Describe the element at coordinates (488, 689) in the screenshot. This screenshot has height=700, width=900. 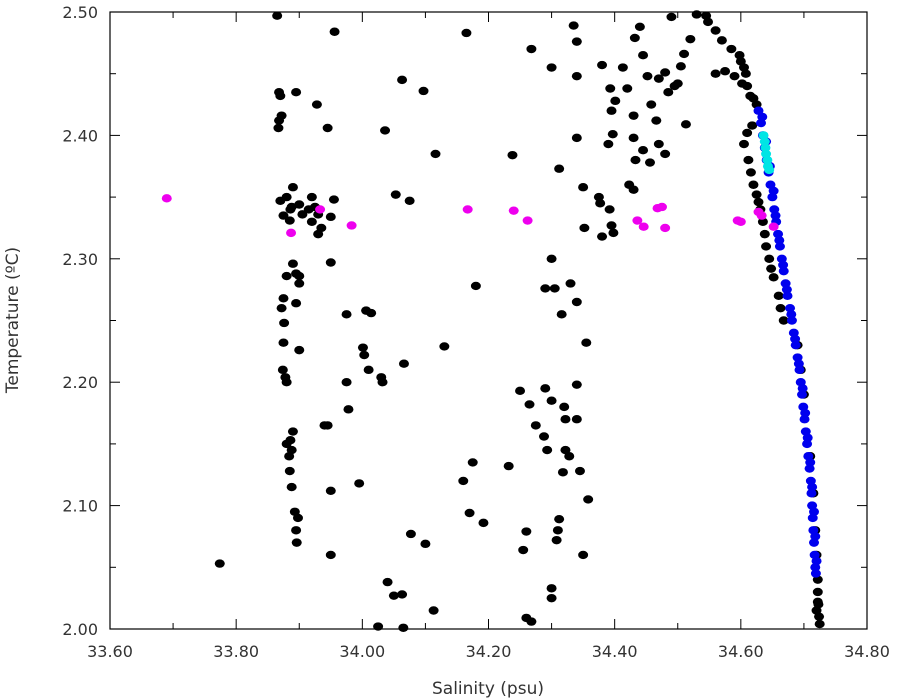
I see `x-axis-title: Salinity (psu)` at that location.